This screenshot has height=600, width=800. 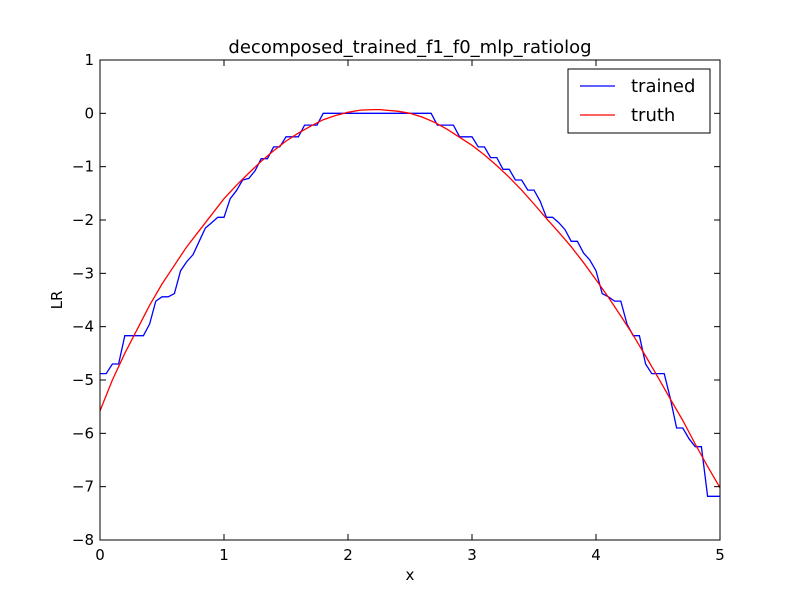 I want to click on x-tick-label: 2, so click(x=348, y=555).